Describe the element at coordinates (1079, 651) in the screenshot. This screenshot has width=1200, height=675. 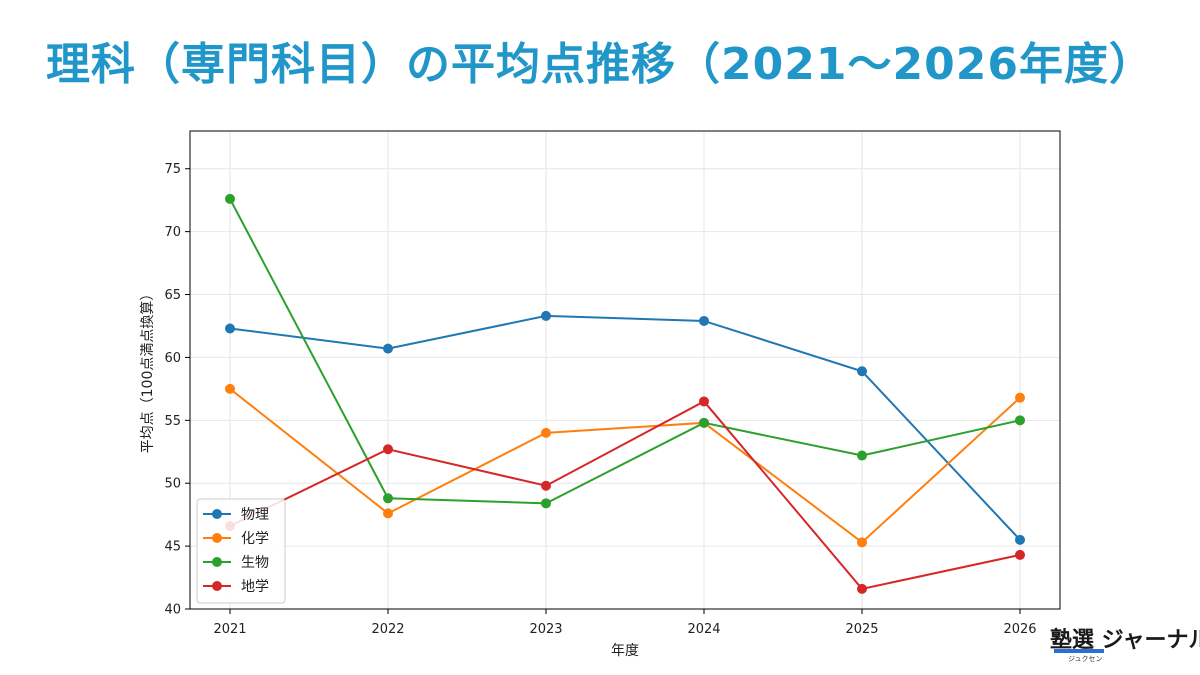
I see `logo-bar` at that location.